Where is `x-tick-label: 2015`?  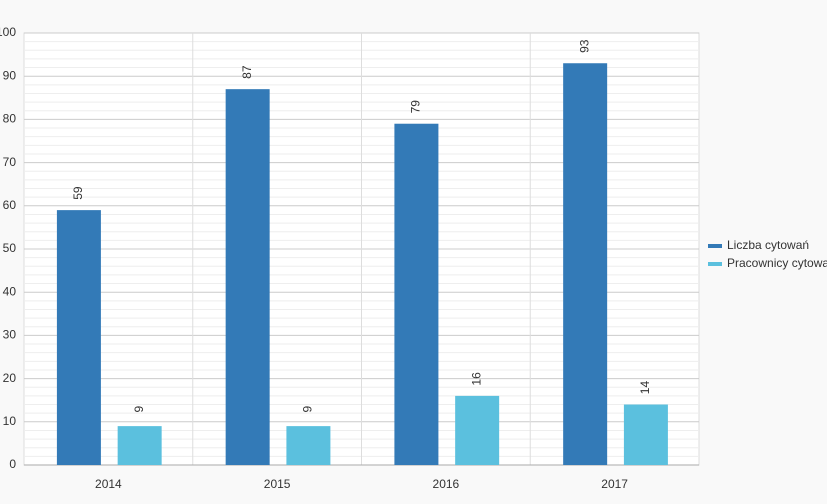 x-tick-label: 2015 is located at coordinates (277, 484).